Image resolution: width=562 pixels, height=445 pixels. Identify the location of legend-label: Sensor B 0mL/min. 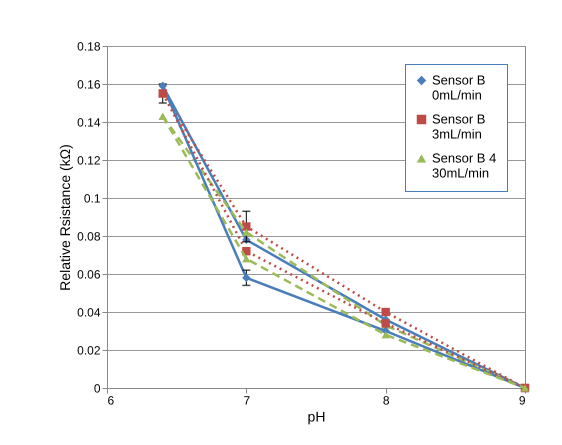
(459, 87).